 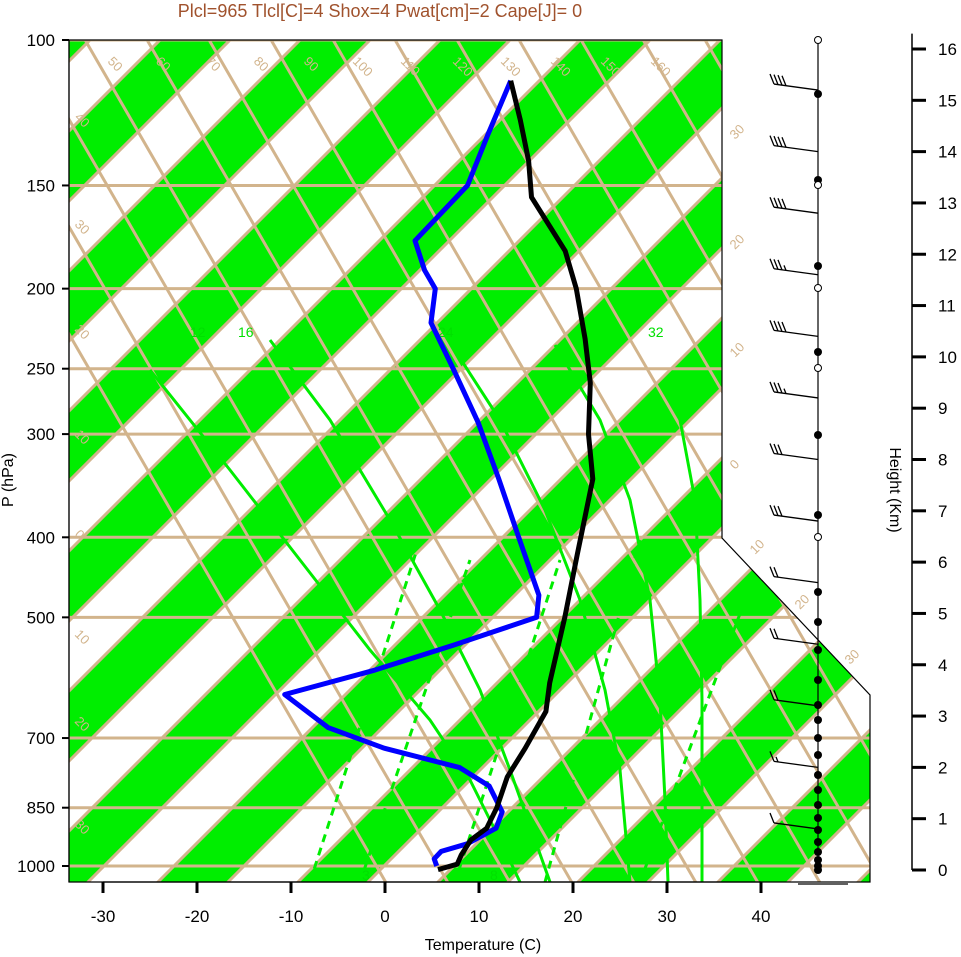 What do you see at coordinates (431, 903) in the screenshot?
I see `temperature-axis: -30 -20 -10 0 10 20 30 40` at bounding box center [431, 903].